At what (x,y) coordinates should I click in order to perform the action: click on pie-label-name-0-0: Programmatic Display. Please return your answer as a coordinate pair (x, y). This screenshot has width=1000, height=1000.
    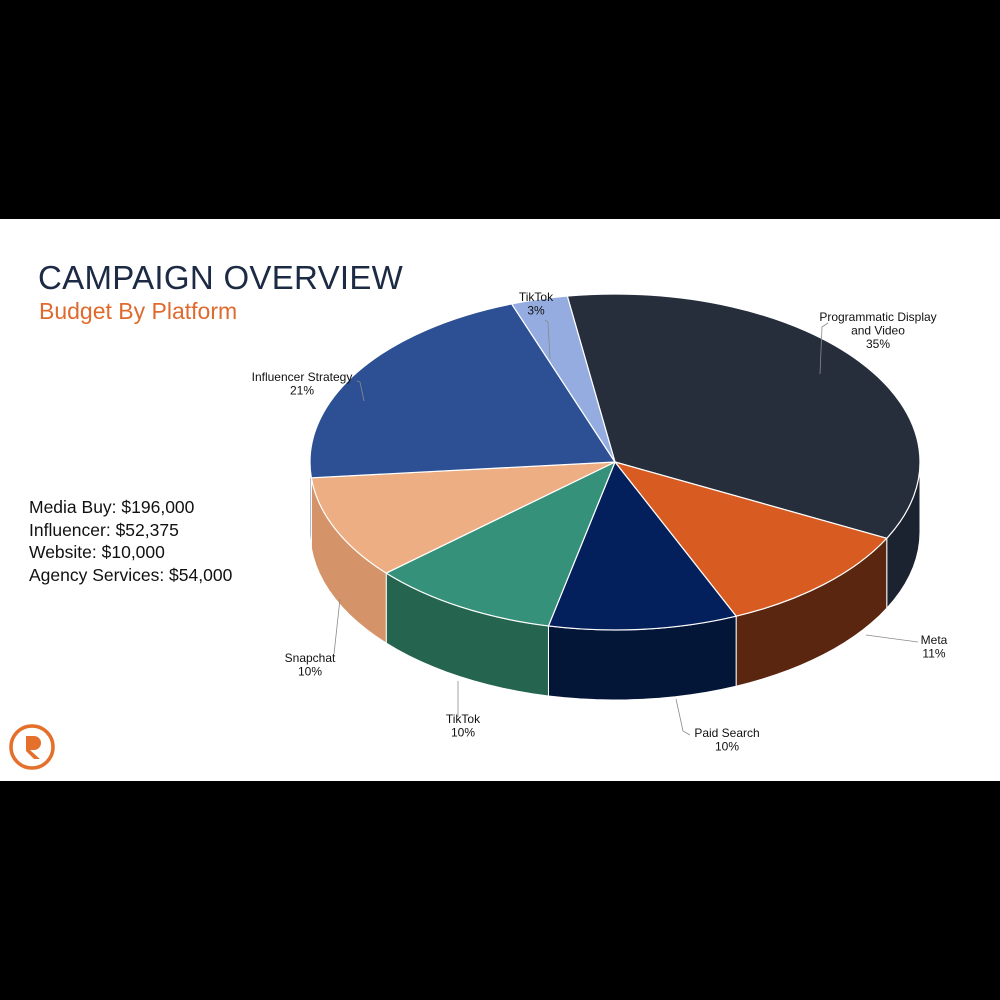
    Looking at the image, I should click on (877, 317).